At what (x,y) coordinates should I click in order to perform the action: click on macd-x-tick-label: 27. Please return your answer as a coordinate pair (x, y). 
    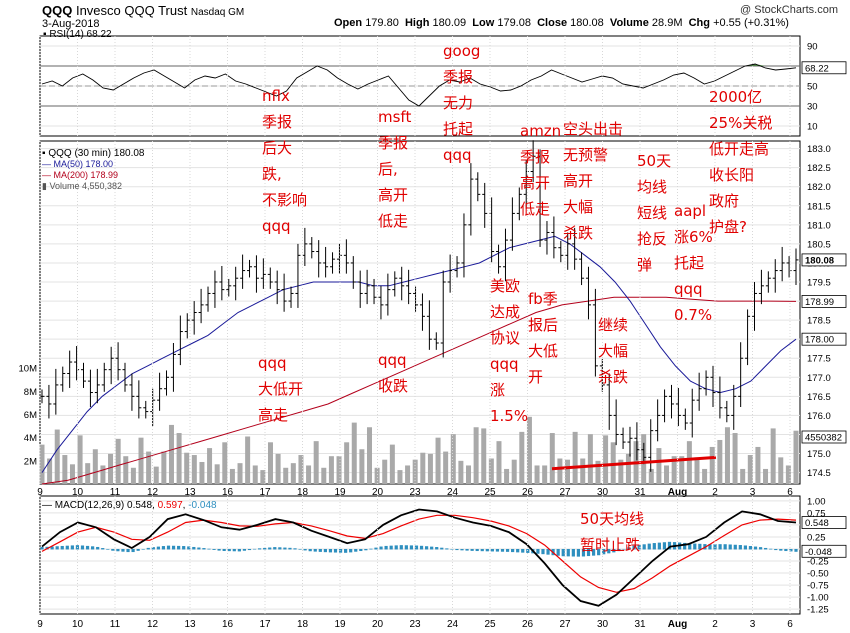
    Looking at the image, I should click on (565, 624).